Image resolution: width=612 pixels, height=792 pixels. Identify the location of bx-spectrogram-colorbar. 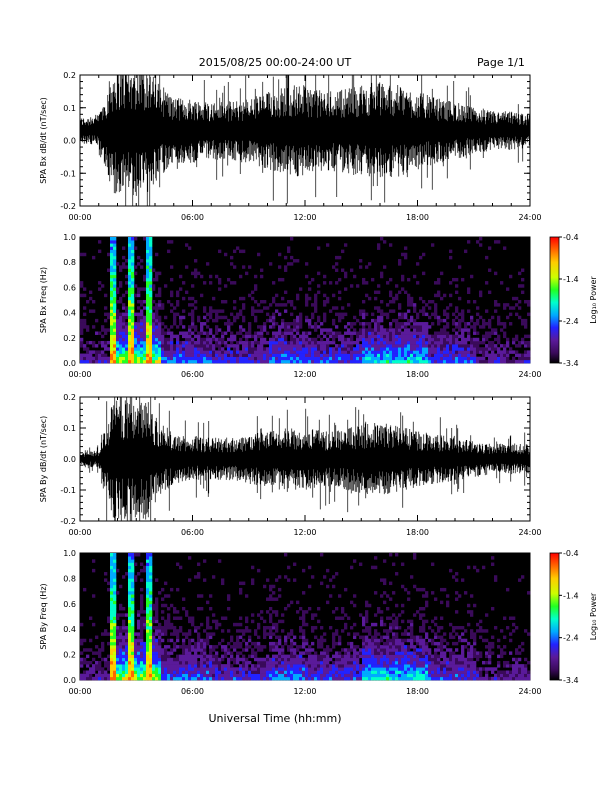
(554, 300).